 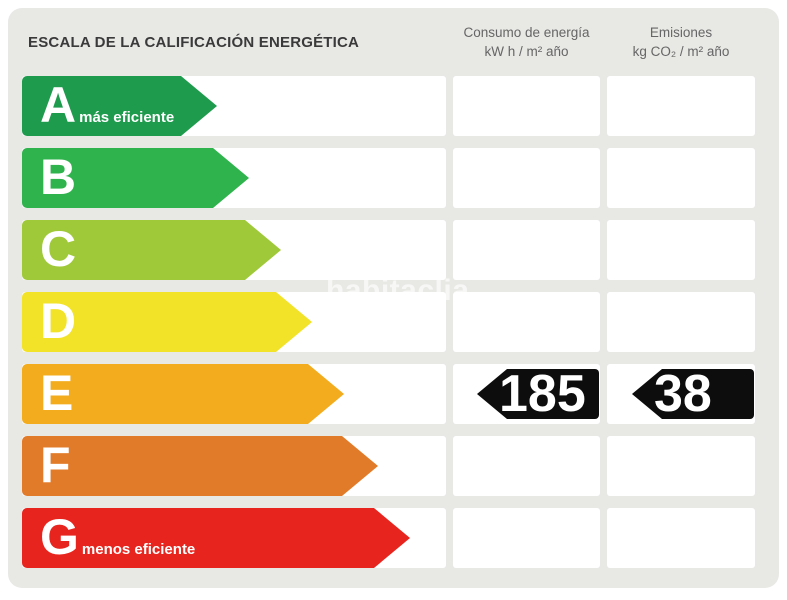 I want to click on rating-letter: E, so click(x=57, y=393).